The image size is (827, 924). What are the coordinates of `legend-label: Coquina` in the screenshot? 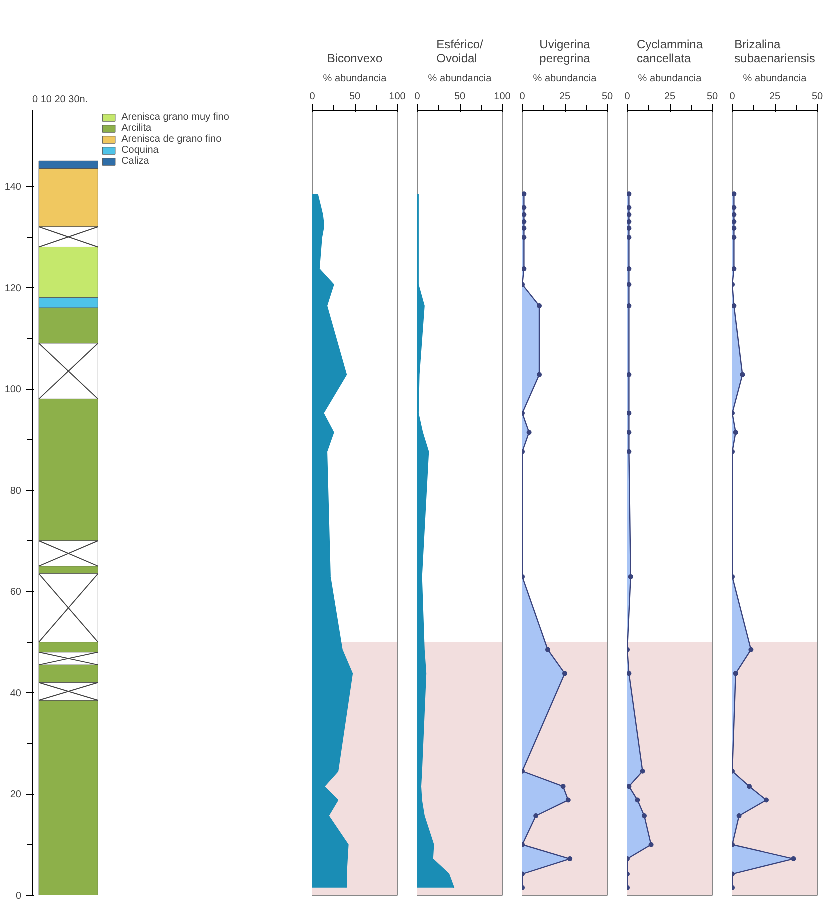 It's located at (140, 150).